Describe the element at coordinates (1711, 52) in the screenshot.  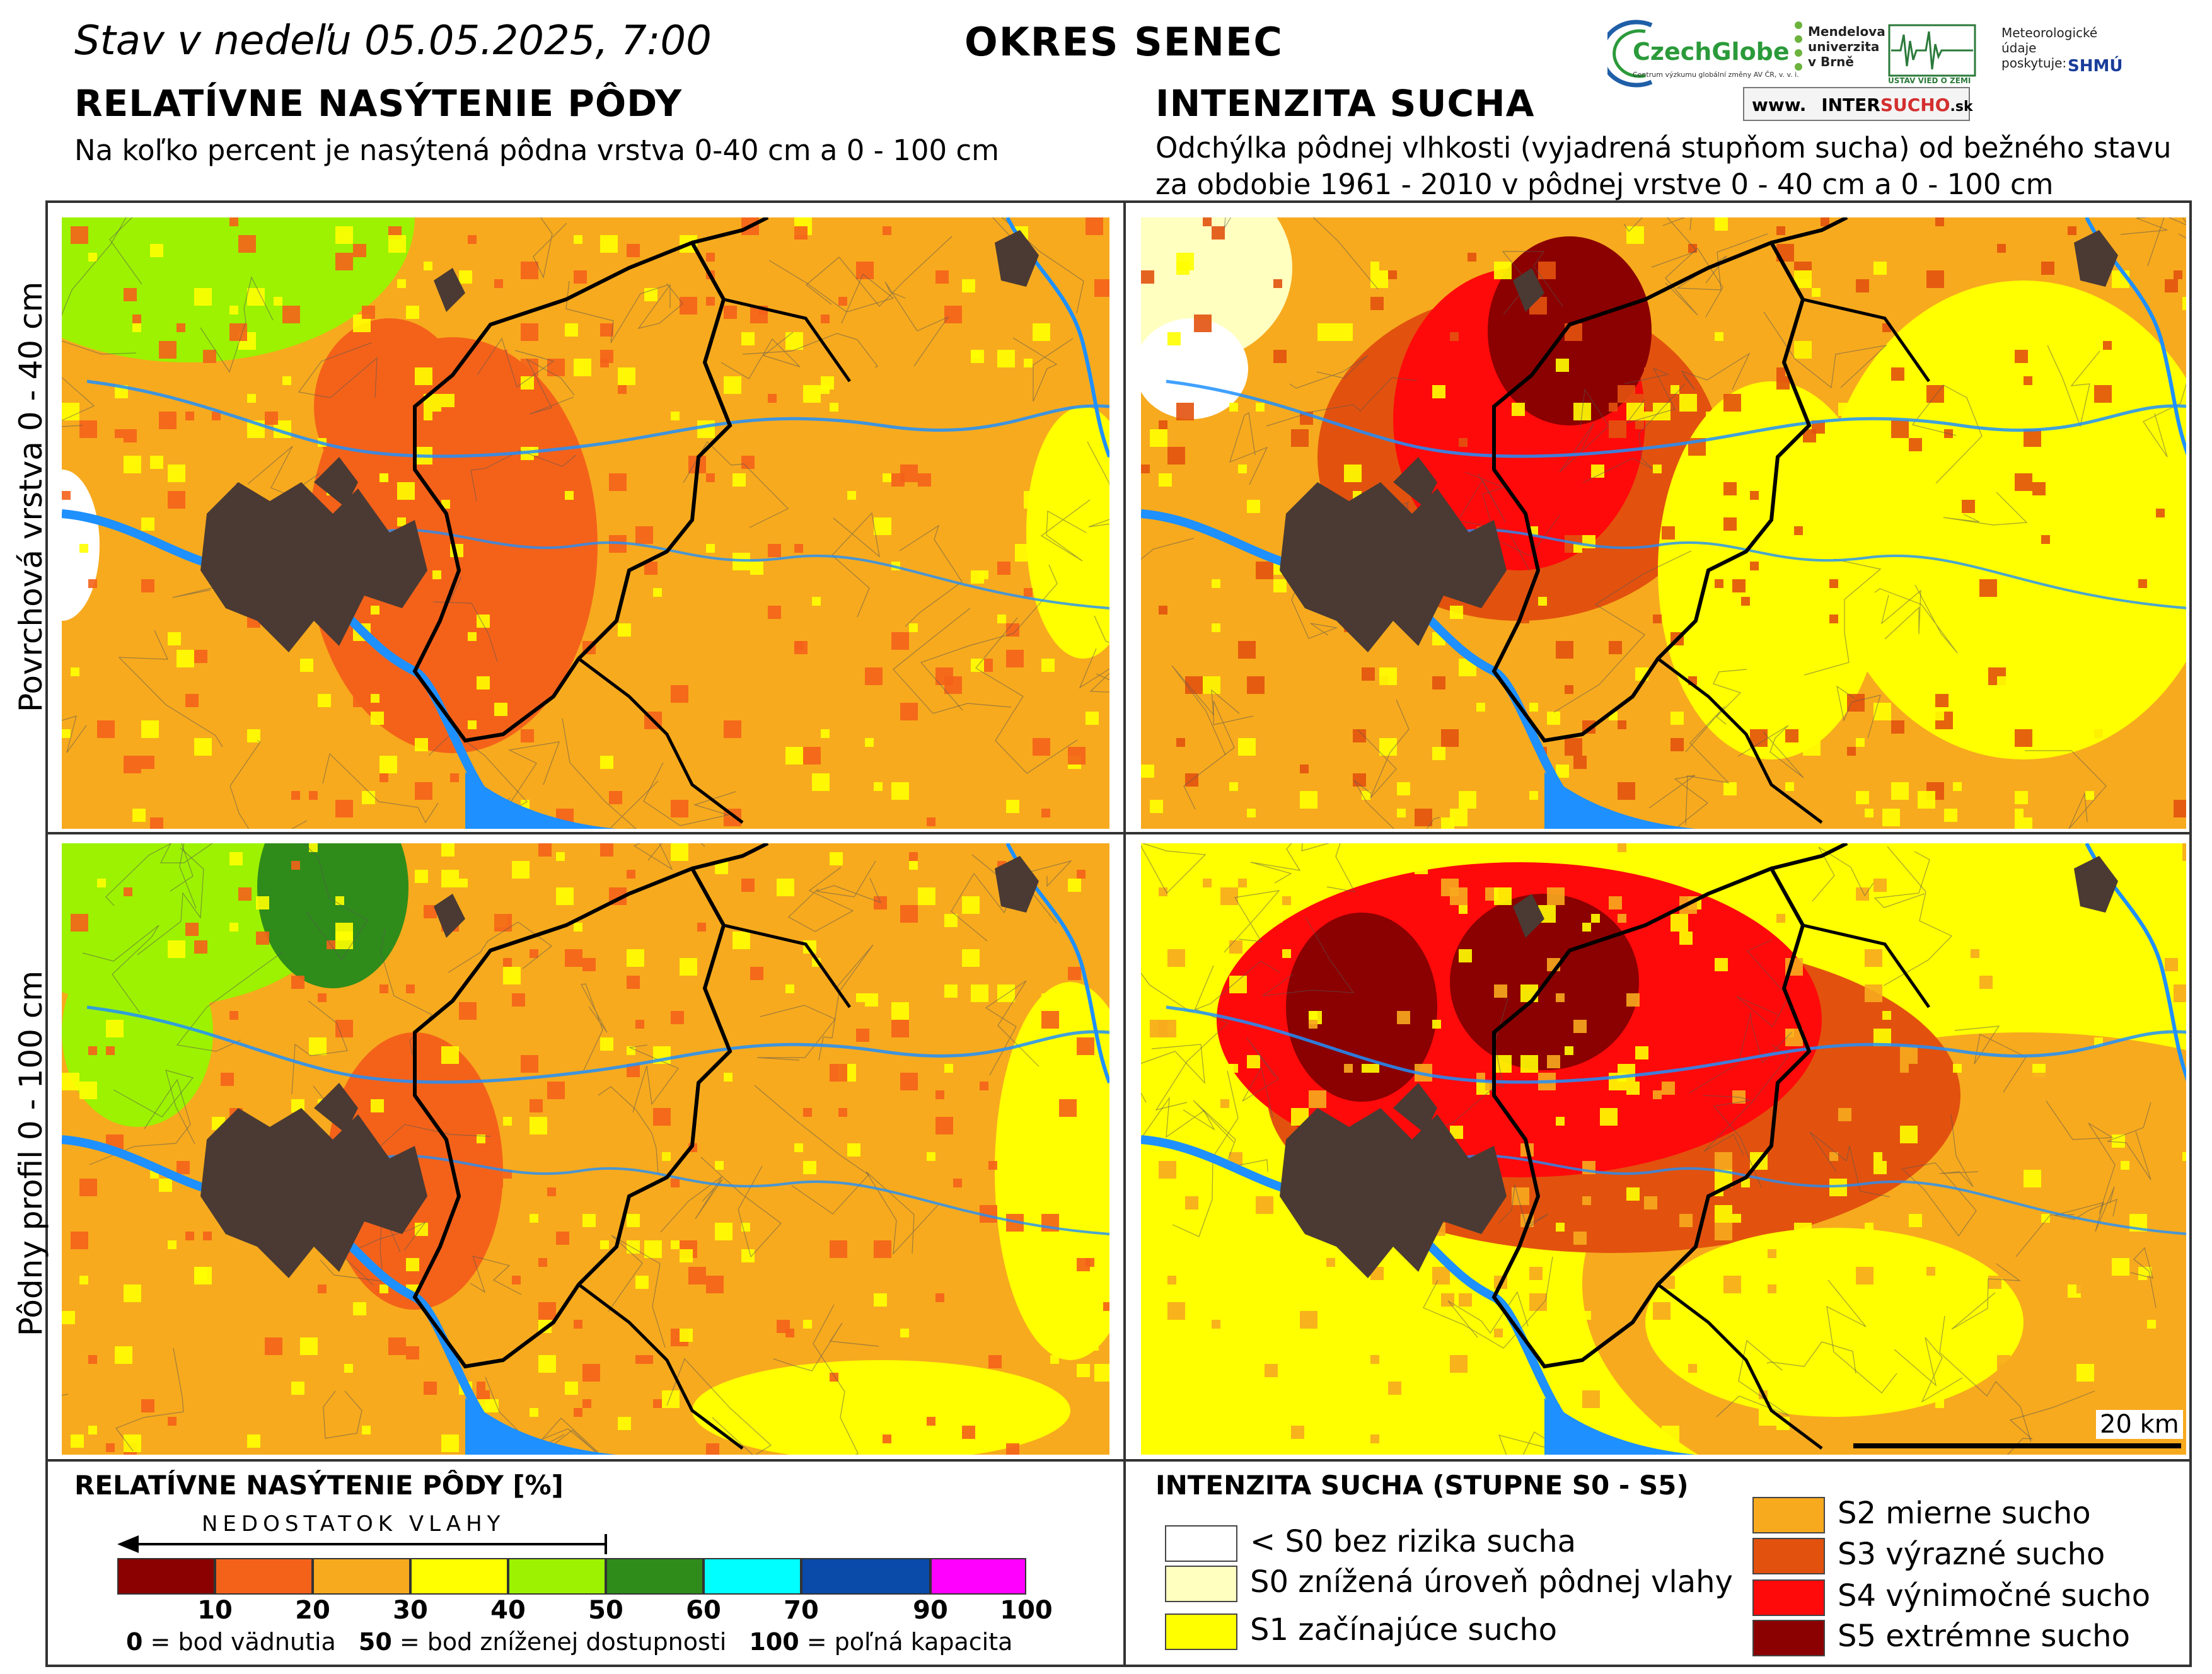
I see `czechglobe-name: CzechGlobe` at that location.